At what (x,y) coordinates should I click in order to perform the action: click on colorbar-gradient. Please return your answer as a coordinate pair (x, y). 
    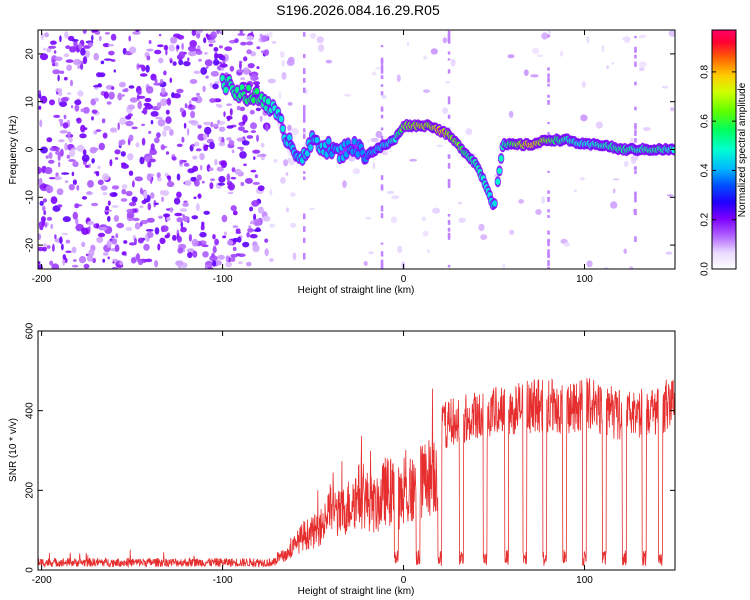
    Looking at the image, I should click on (724, 149).